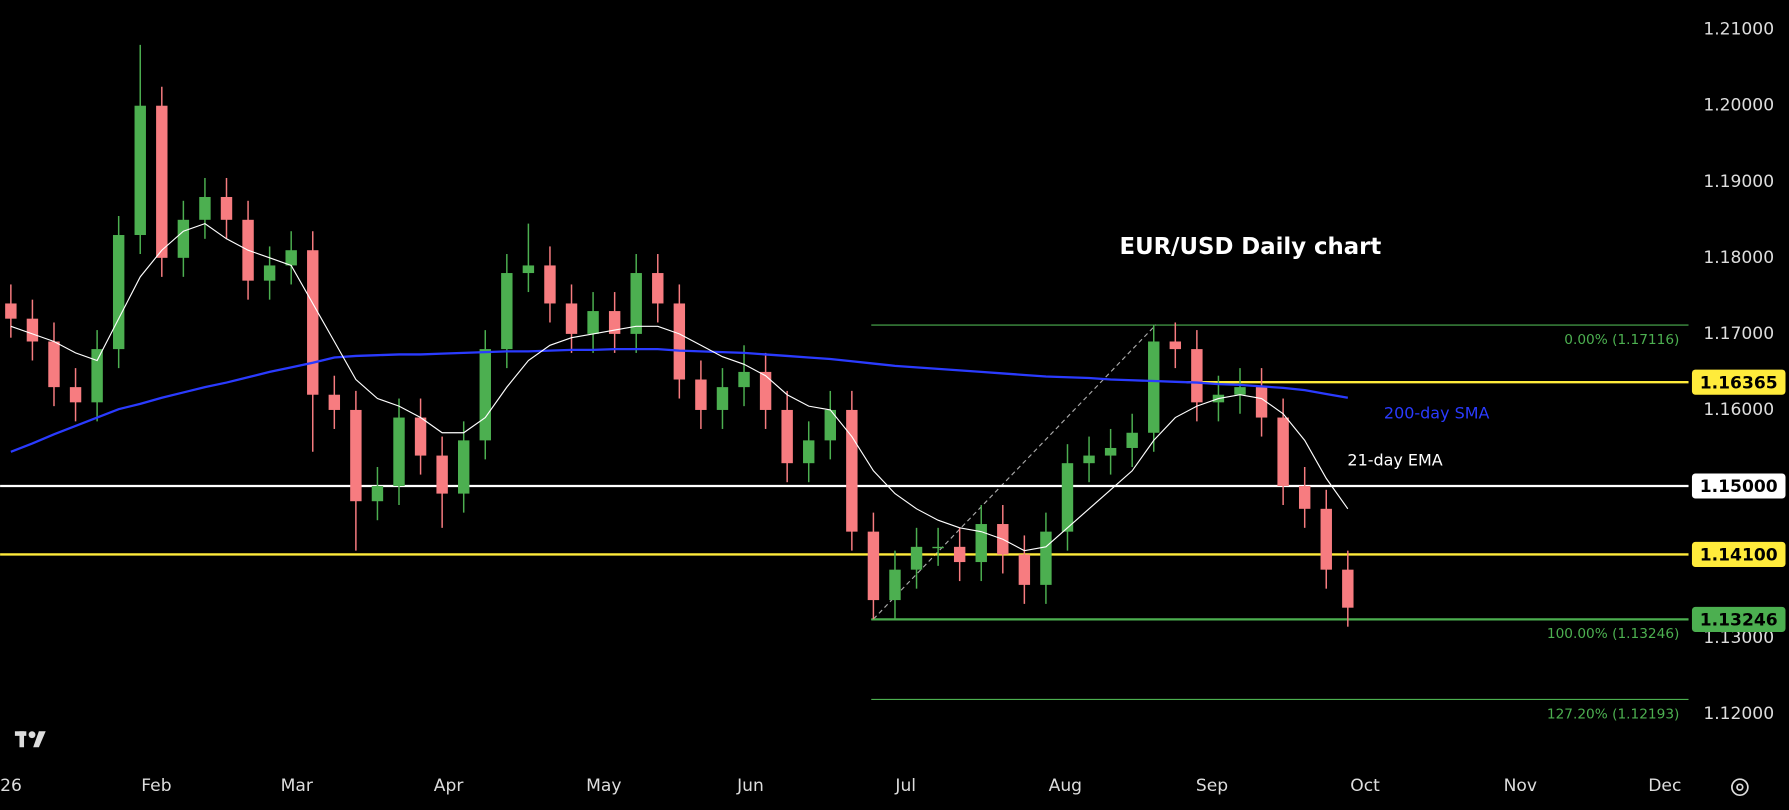  I want to click on x-tick-label: Mar, so click(297, 786).